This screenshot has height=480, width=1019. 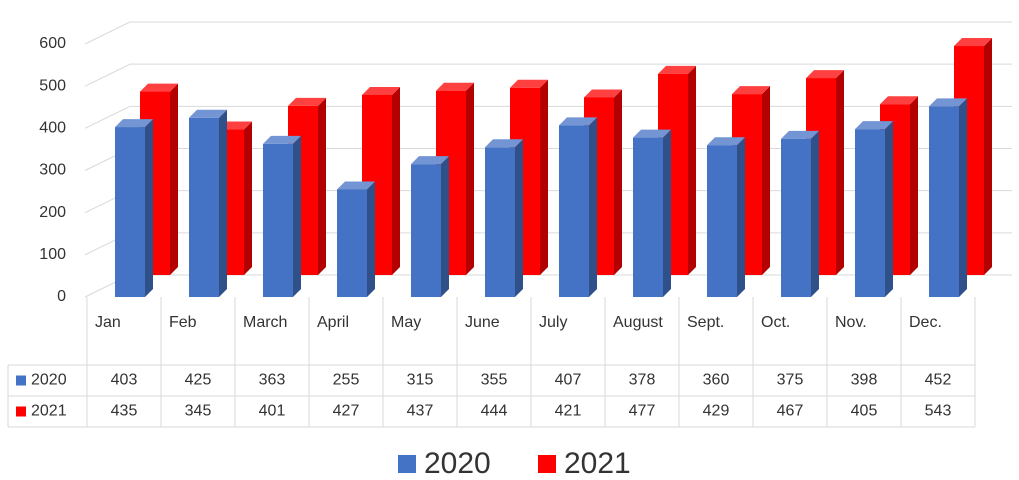 I want to click on y-tick-label: 100, so click(x=52, y=254).